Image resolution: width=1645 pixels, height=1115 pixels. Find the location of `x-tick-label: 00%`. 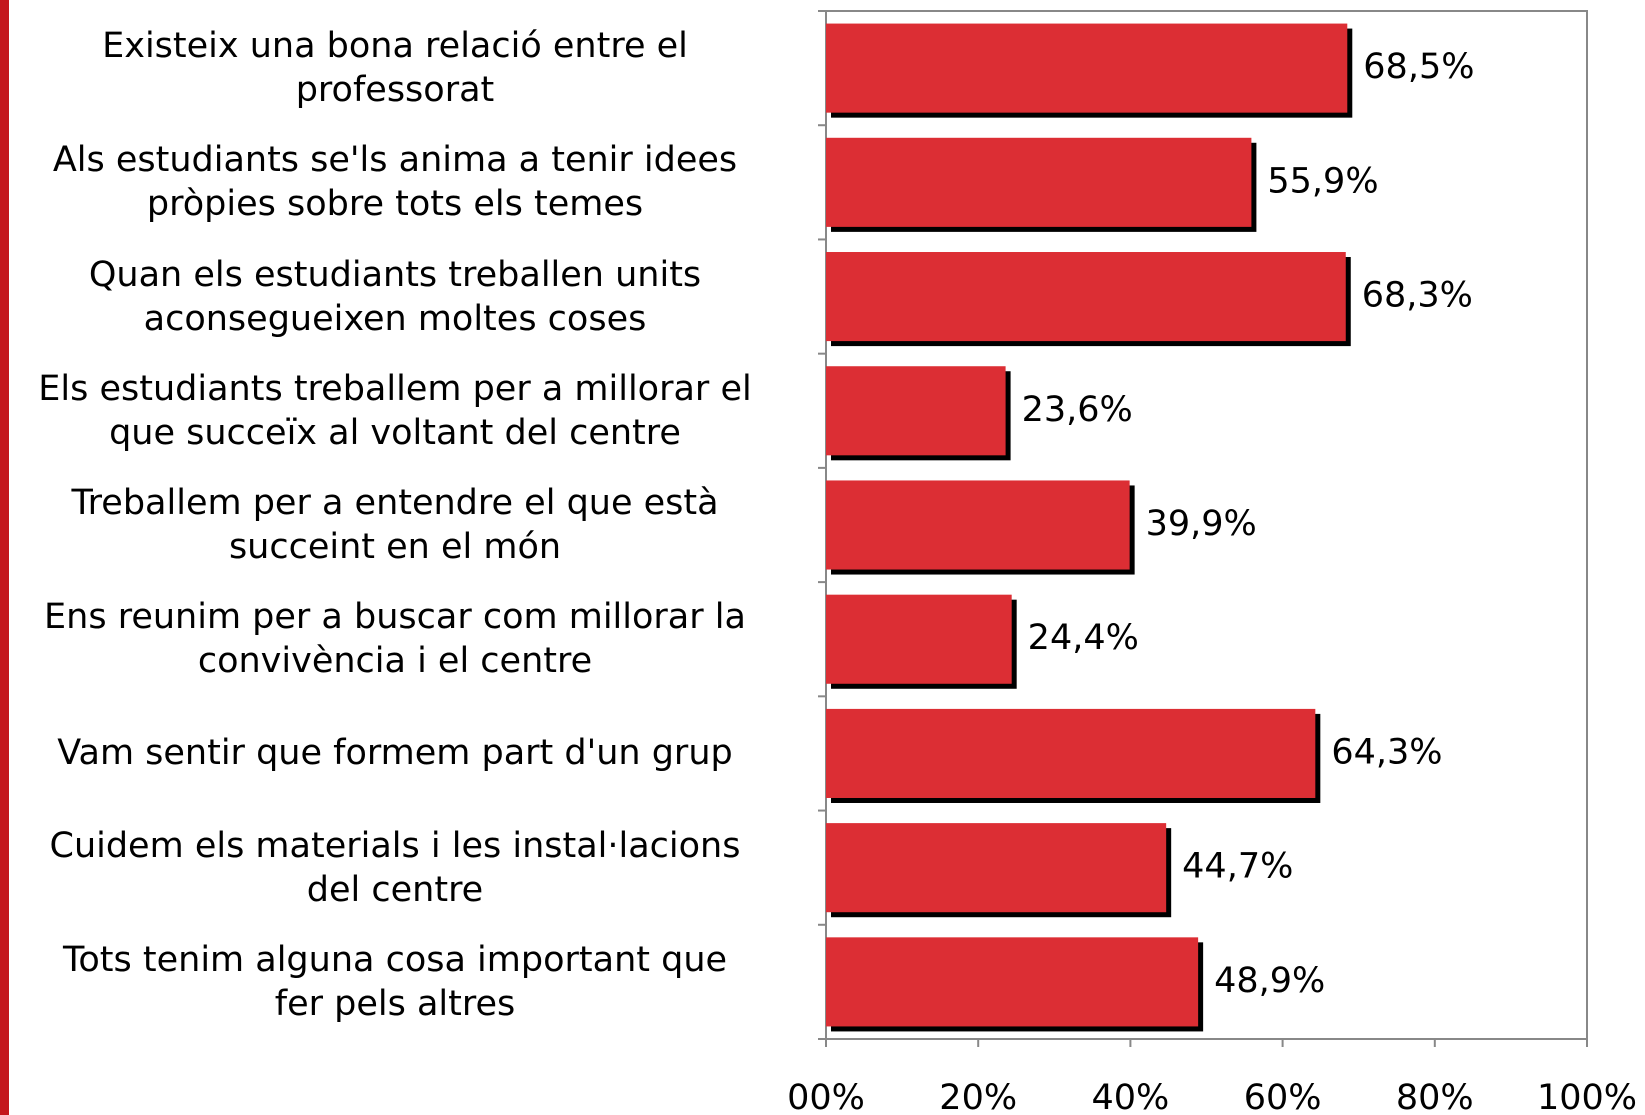

x-tick-label: 00% is located at coordinates (826, 1096).